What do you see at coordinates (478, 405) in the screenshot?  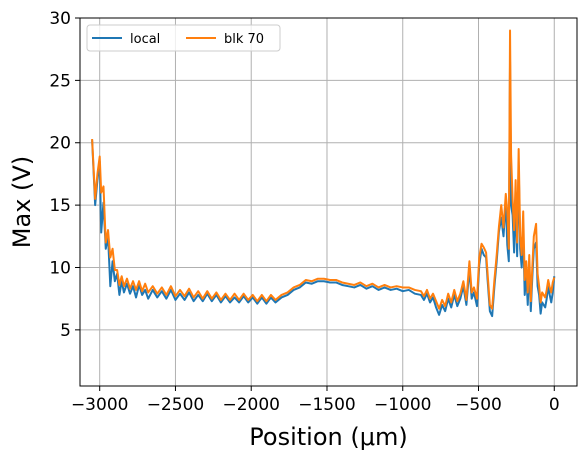 I see `x-tick-label: −500` at bounding box center [478, 405].